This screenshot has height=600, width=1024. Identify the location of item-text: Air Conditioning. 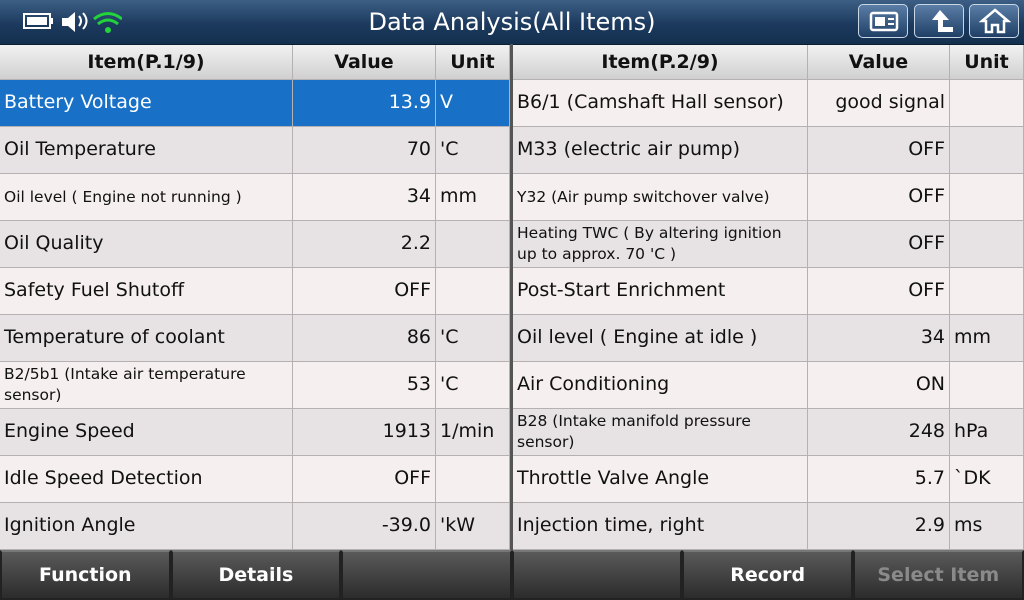
(593, 384).